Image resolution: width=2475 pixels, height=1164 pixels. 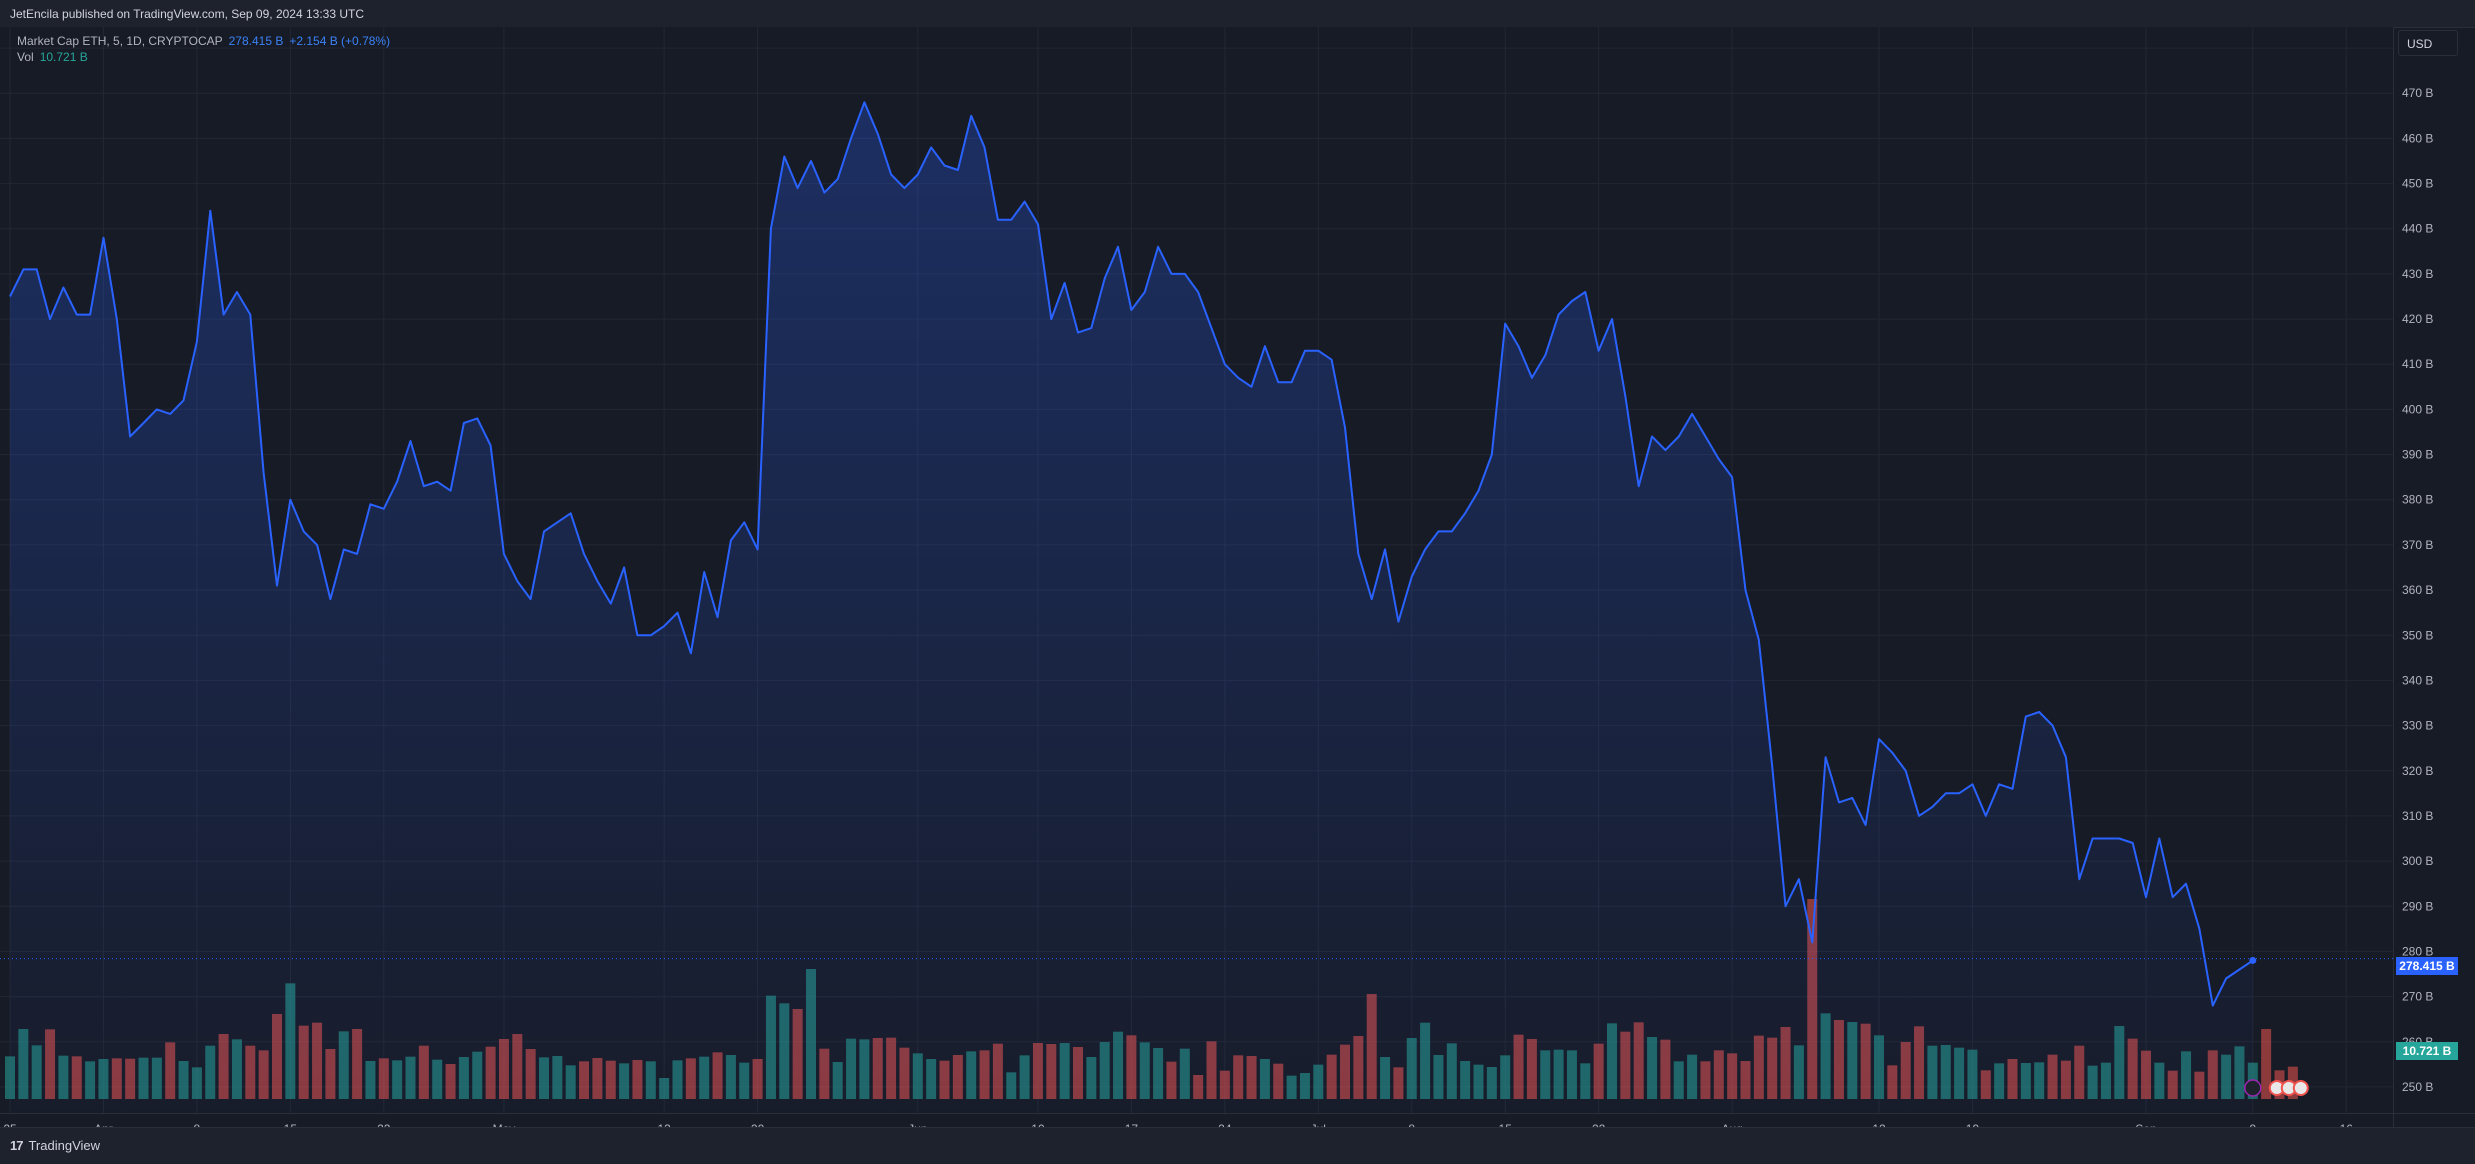 I want to click on y-tick-label: 300 B, so click(x=2417, y=861).